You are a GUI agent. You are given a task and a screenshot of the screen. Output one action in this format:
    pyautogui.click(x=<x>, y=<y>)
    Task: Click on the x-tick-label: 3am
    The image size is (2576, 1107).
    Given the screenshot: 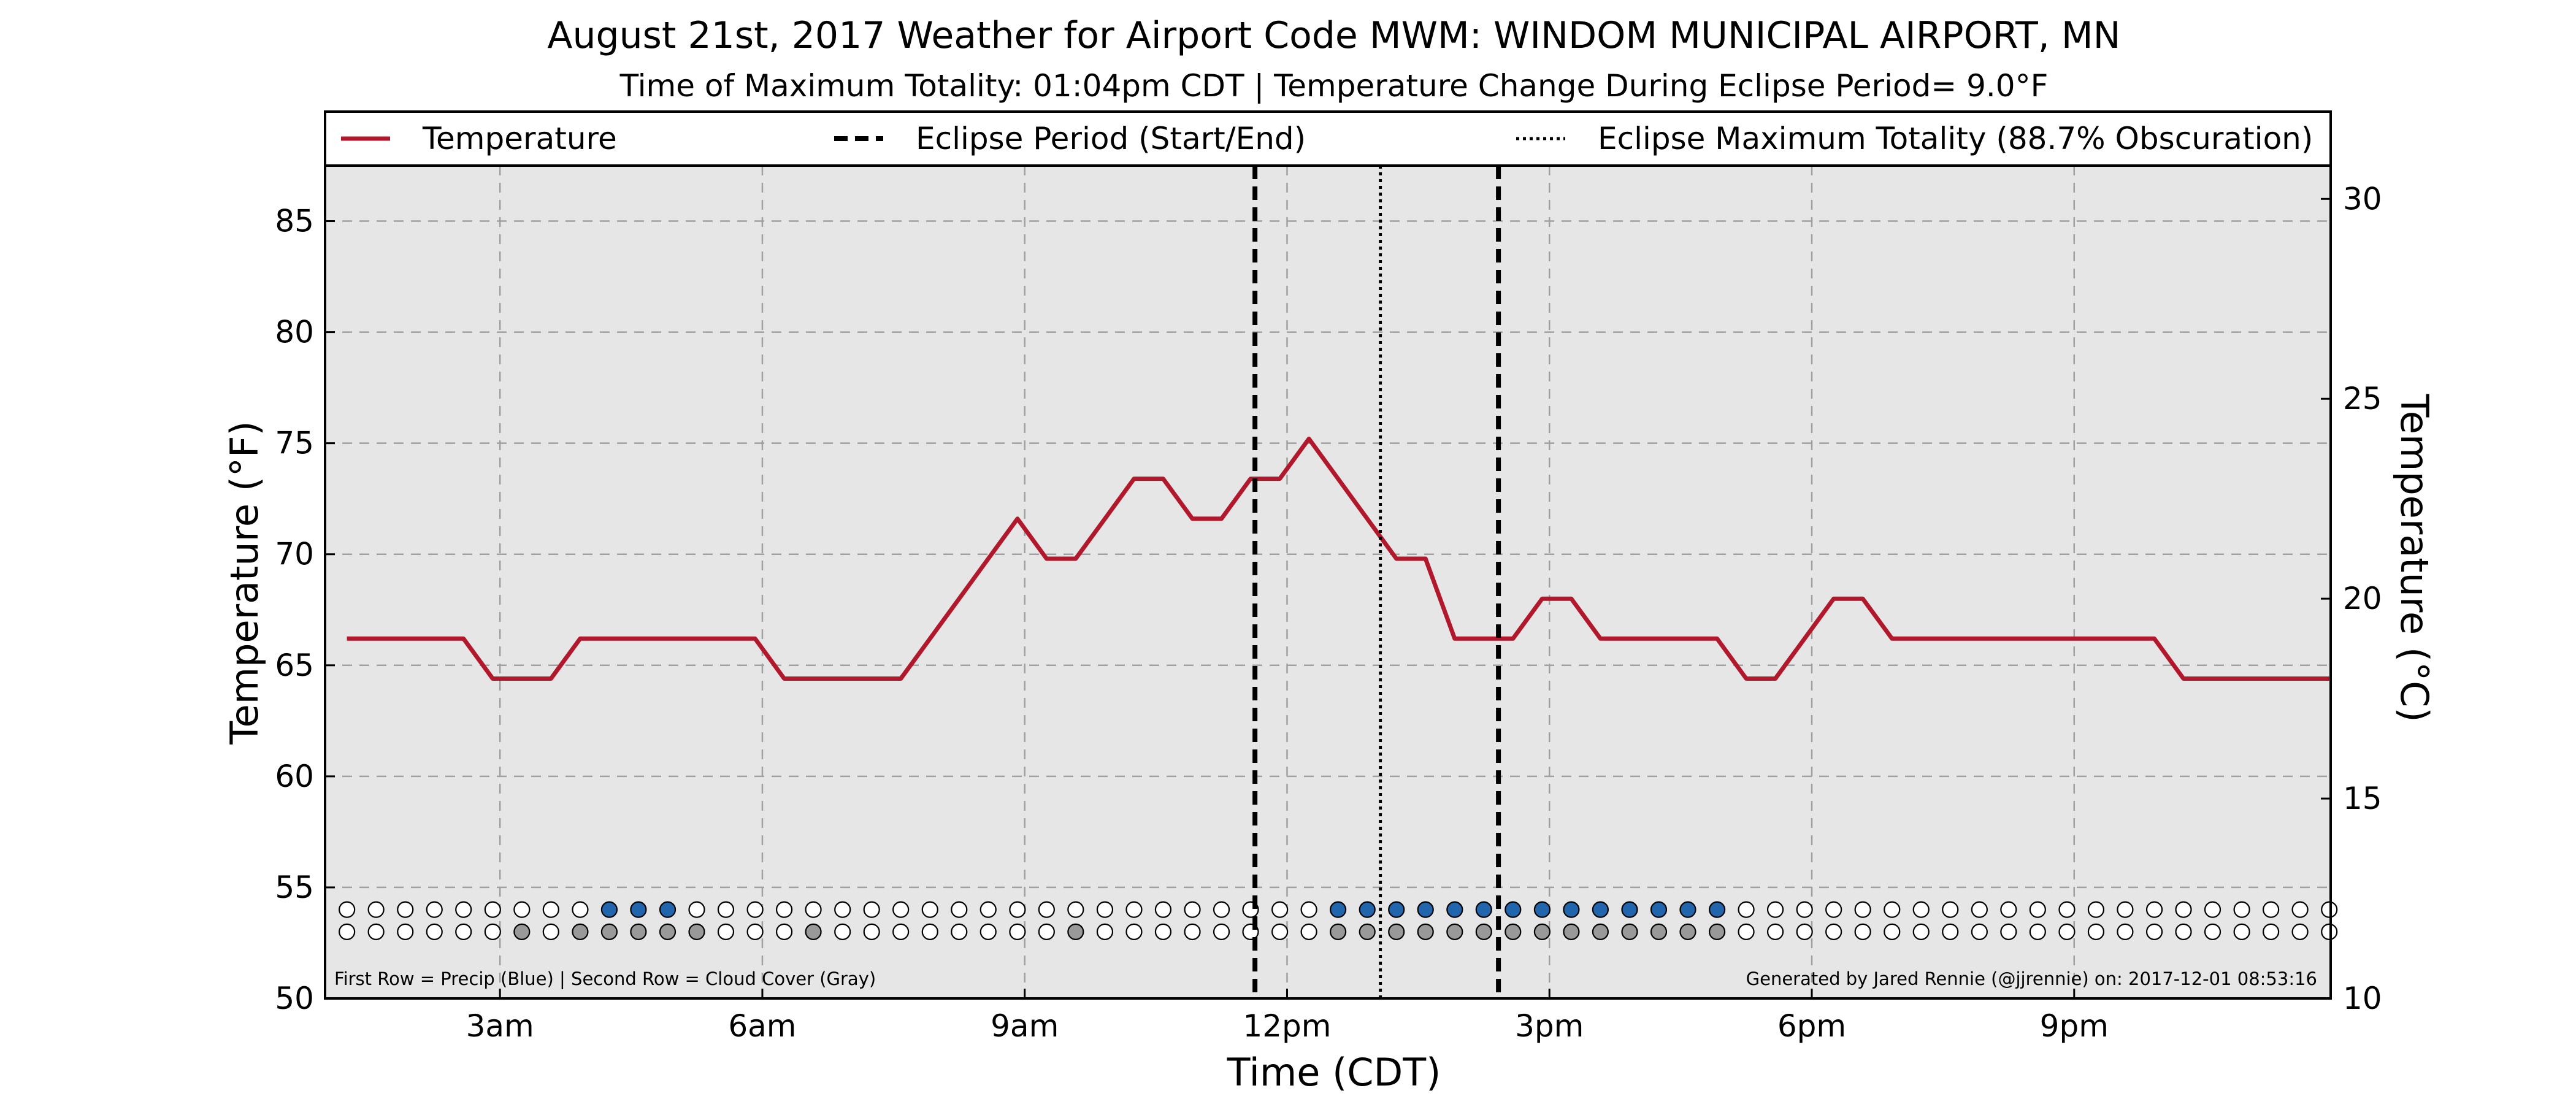 What is the action you would take?
    pyautogui.click(x=500, y=1026)
    